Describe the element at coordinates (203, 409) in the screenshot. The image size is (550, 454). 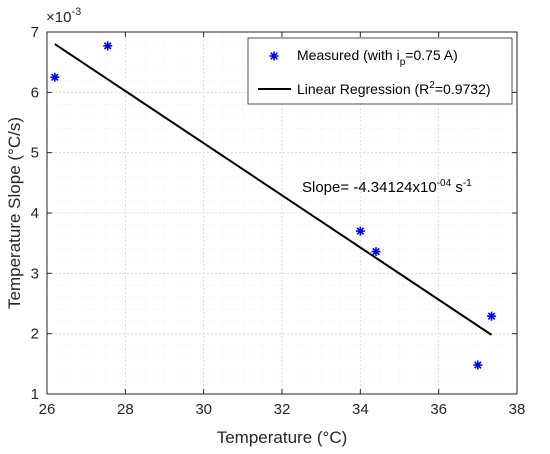
I see `x-tick-label: 30` at that location.